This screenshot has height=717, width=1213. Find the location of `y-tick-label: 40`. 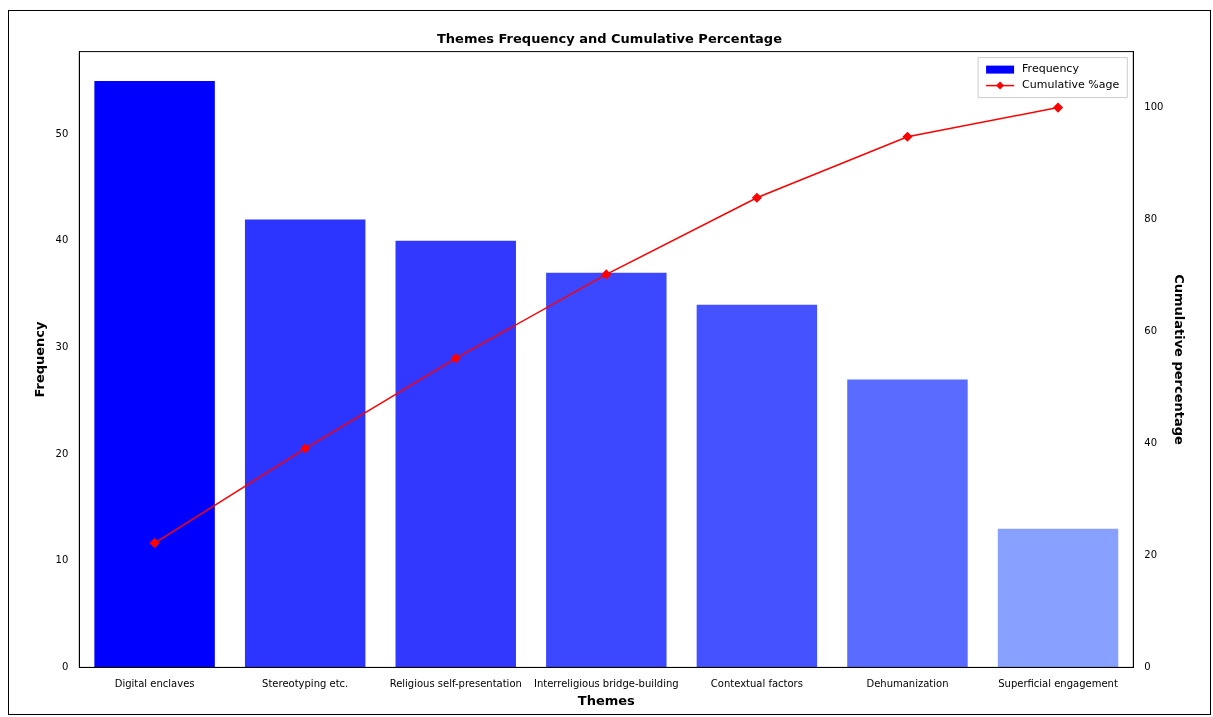

y-tick-label: 40 is located at coordinates (62, 240).